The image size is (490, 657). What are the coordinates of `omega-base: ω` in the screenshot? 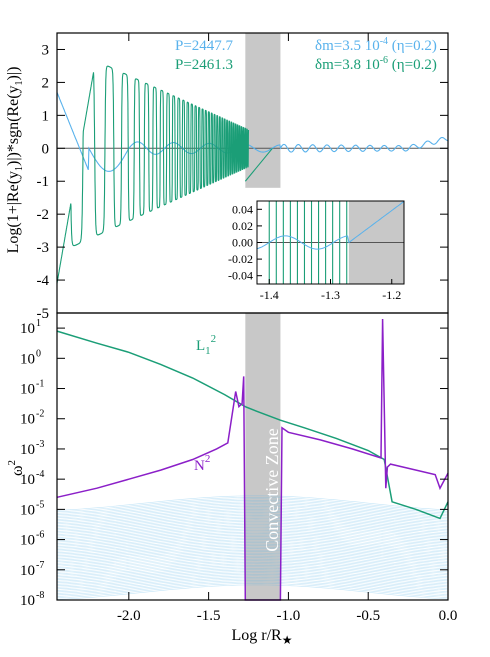 It's located at (17, 470).